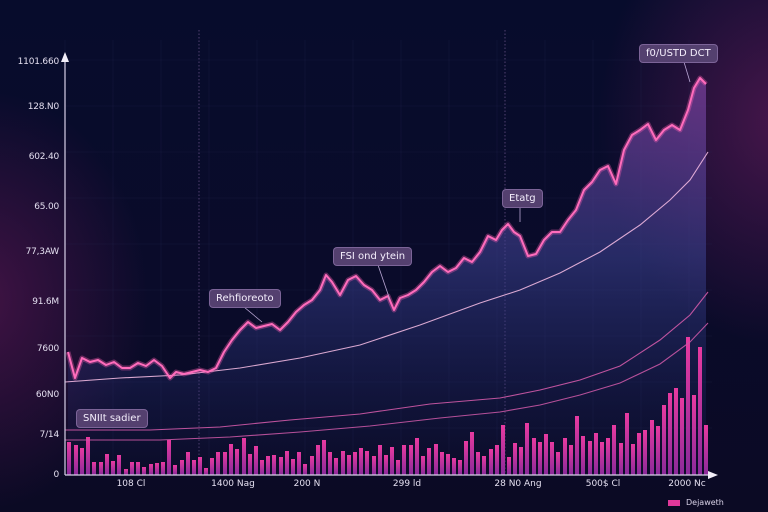 The width and height of the screenshot is (768, 512). I want to click on annotation-callout: SNIIt sadier, so click(112, 418).